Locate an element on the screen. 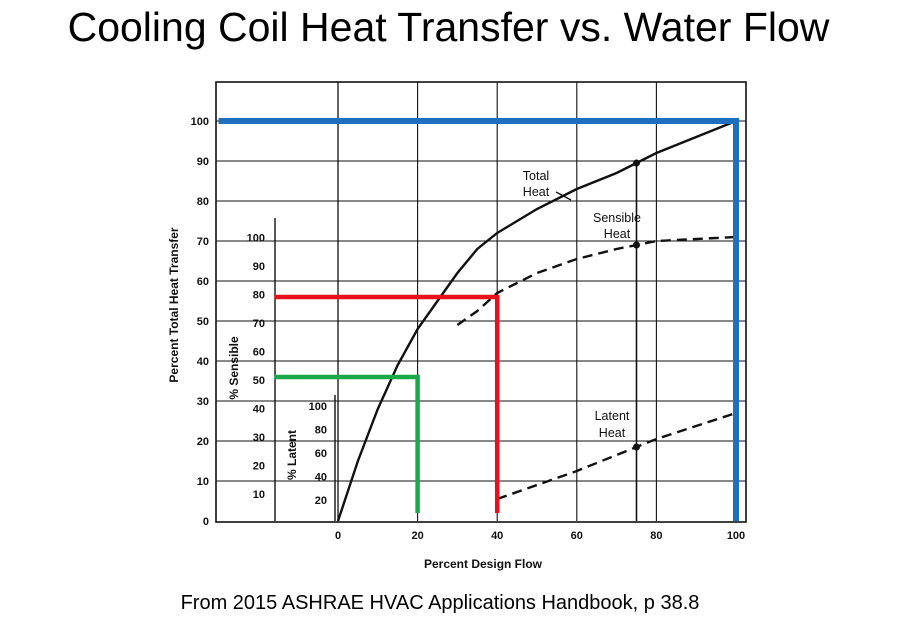 This screenshot has width=897, height=640. sensible-tick-label: 100 is located at coordinates (256, 239).